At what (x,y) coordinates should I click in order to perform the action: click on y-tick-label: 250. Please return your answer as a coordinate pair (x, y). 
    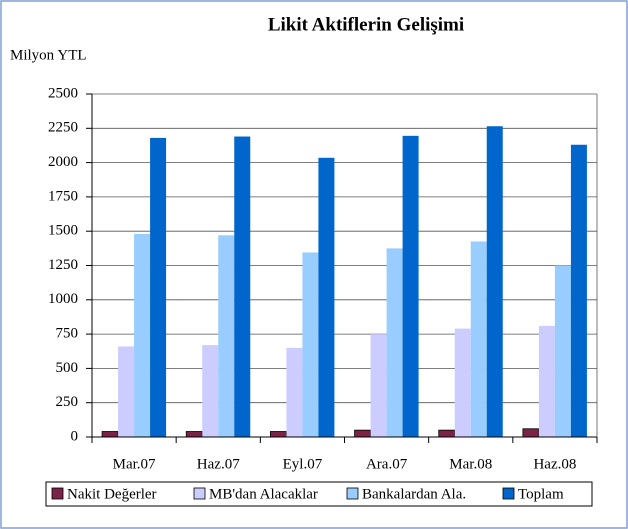
    Looking at the image, I should click on (67, 402).